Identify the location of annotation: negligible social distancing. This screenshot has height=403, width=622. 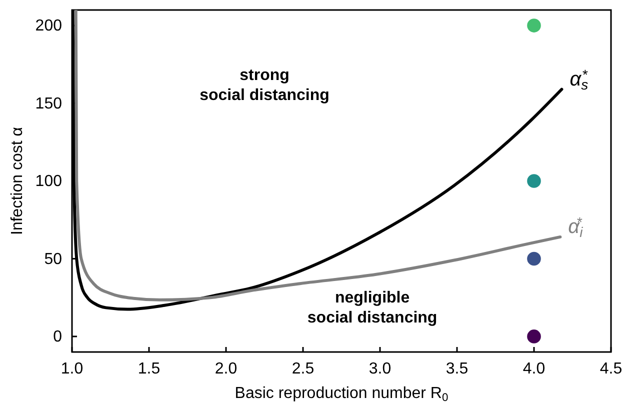
(372, 307).